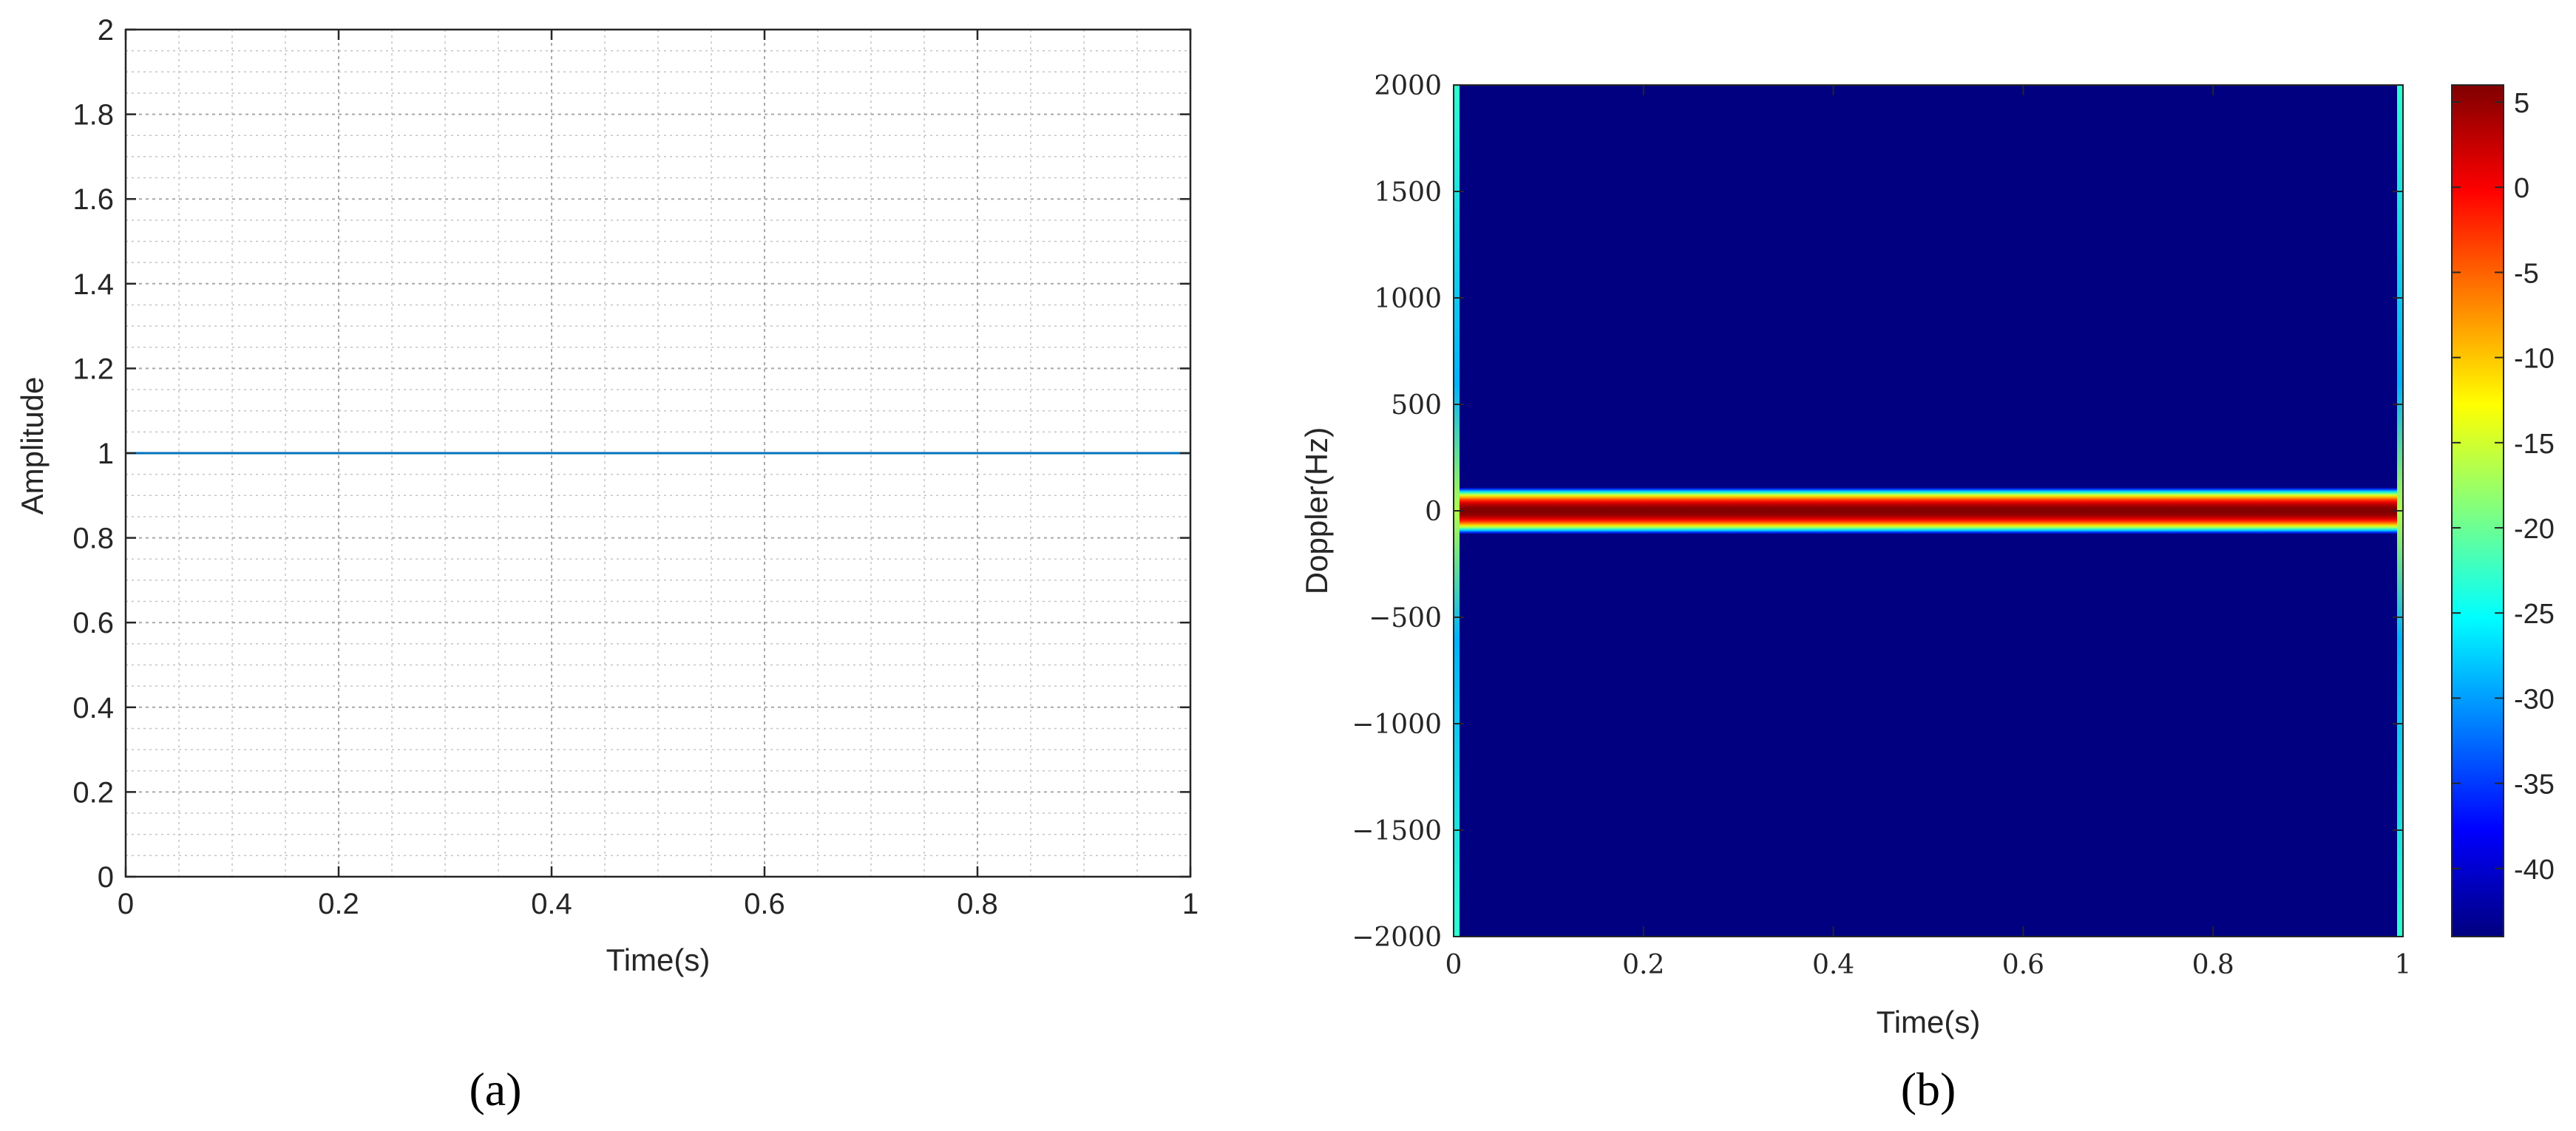 The width and height of the screenshot is (2576, 1131). Describe the element at coordinates (1408, 86) in the screenshot. I see `y-tick-label: 2000` at that location.